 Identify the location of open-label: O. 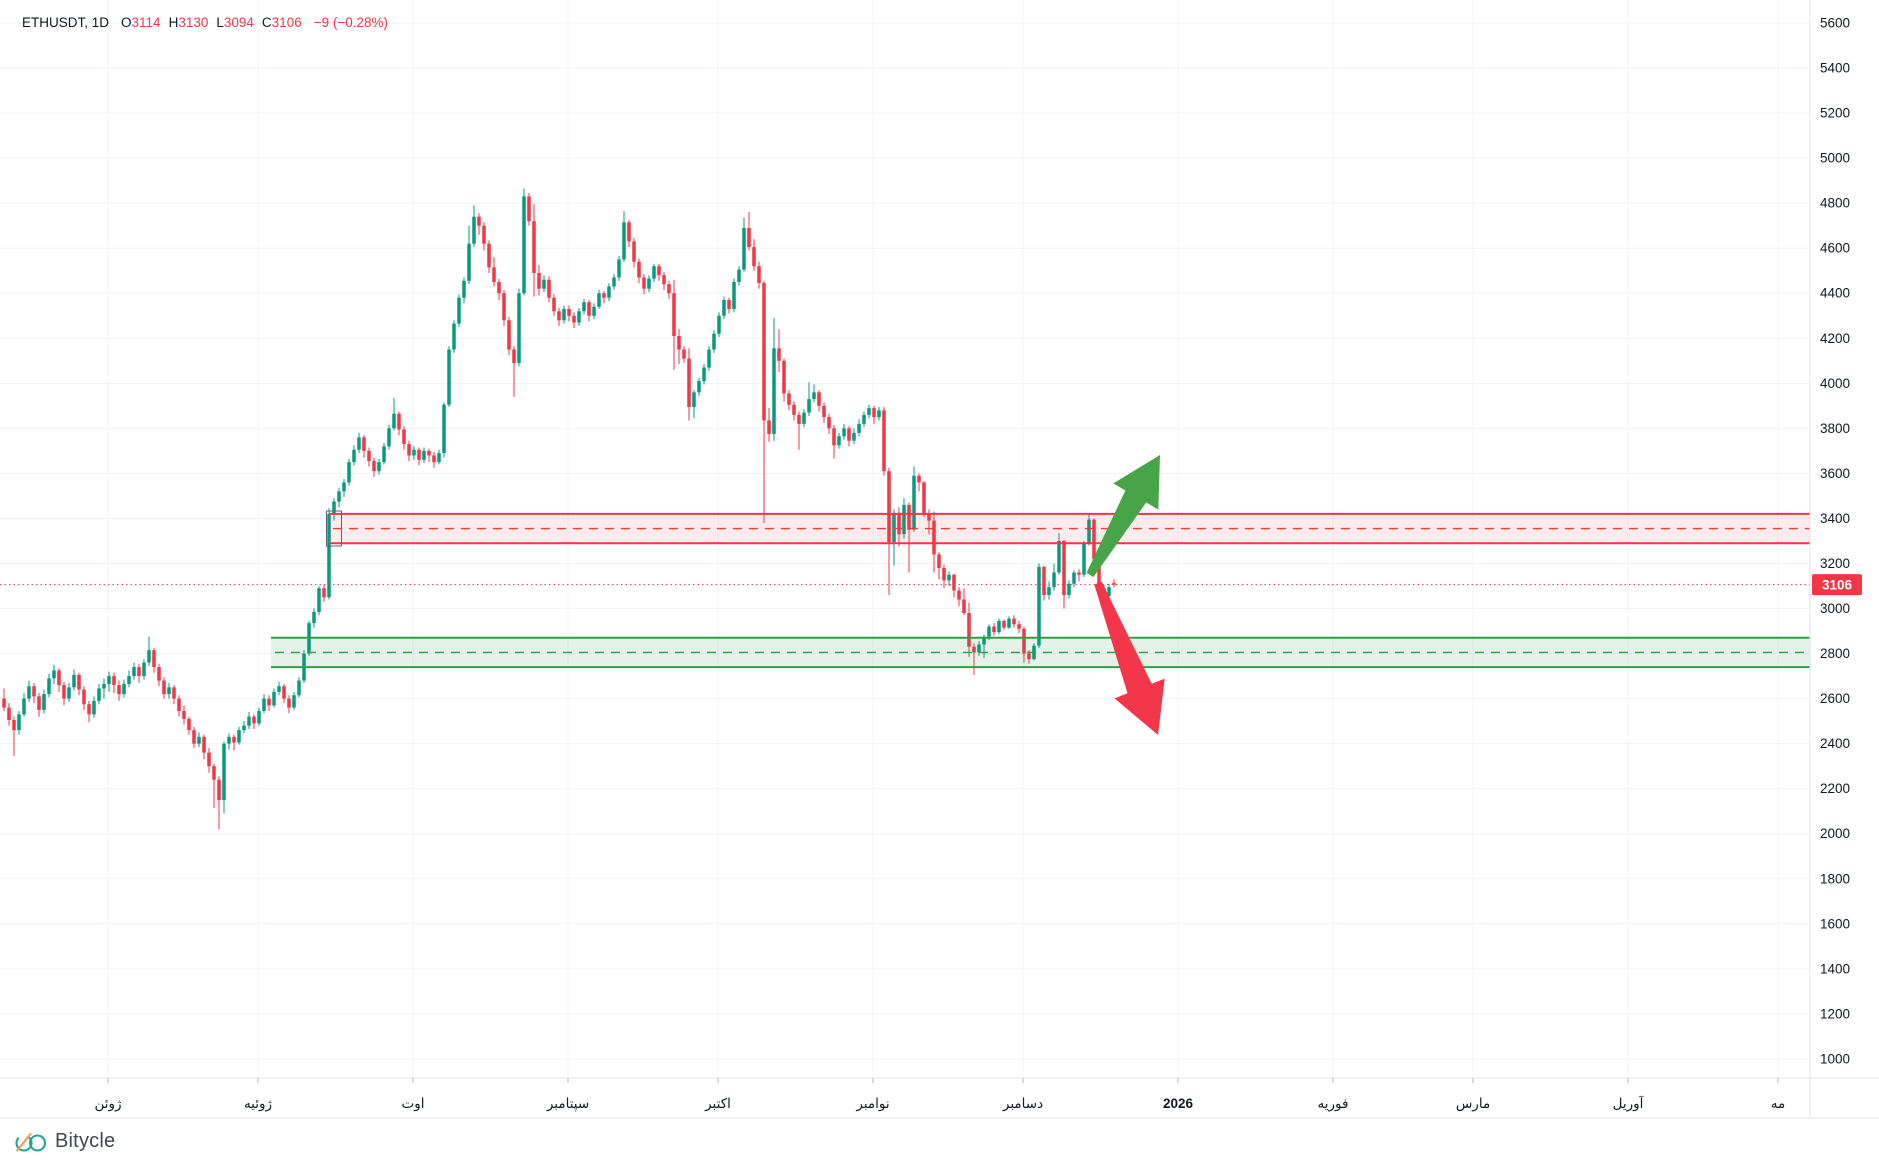
(126, 22).